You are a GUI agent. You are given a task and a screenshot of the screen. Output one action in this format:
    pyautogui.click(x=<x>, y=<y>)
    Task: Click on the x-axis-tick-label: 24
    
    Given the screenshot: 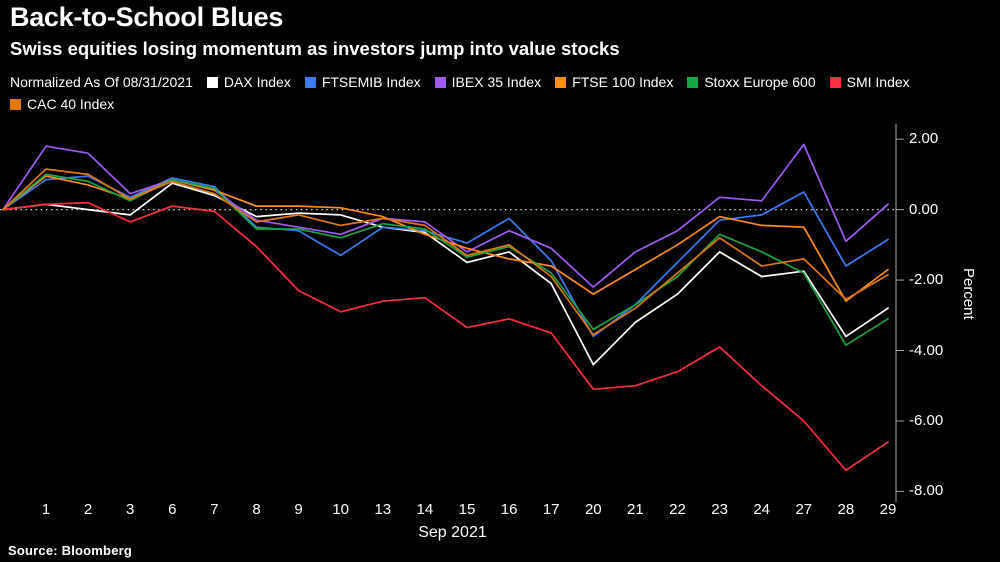 What is the action you would take?
    pyautogui.click(x=762, y=509)
    